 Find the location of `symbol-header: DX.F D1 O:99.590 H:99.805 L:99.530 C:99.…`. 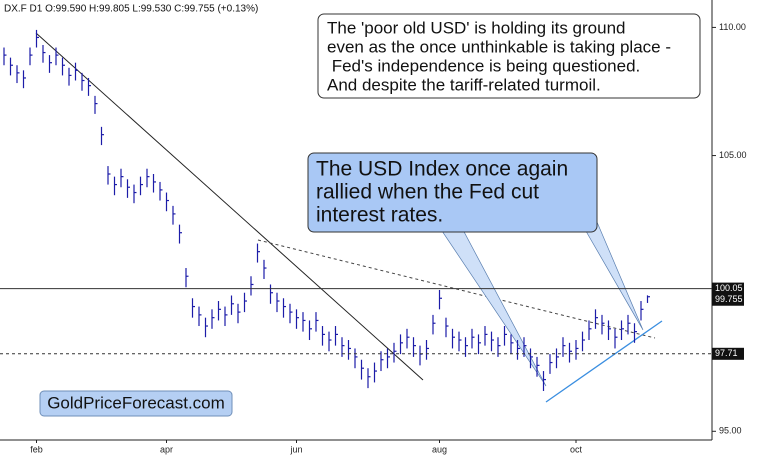

symbol-header: DX.F D1 O:99.590 H:99.805 L:99.530 C:99.… is located at coordinates (131, 9).